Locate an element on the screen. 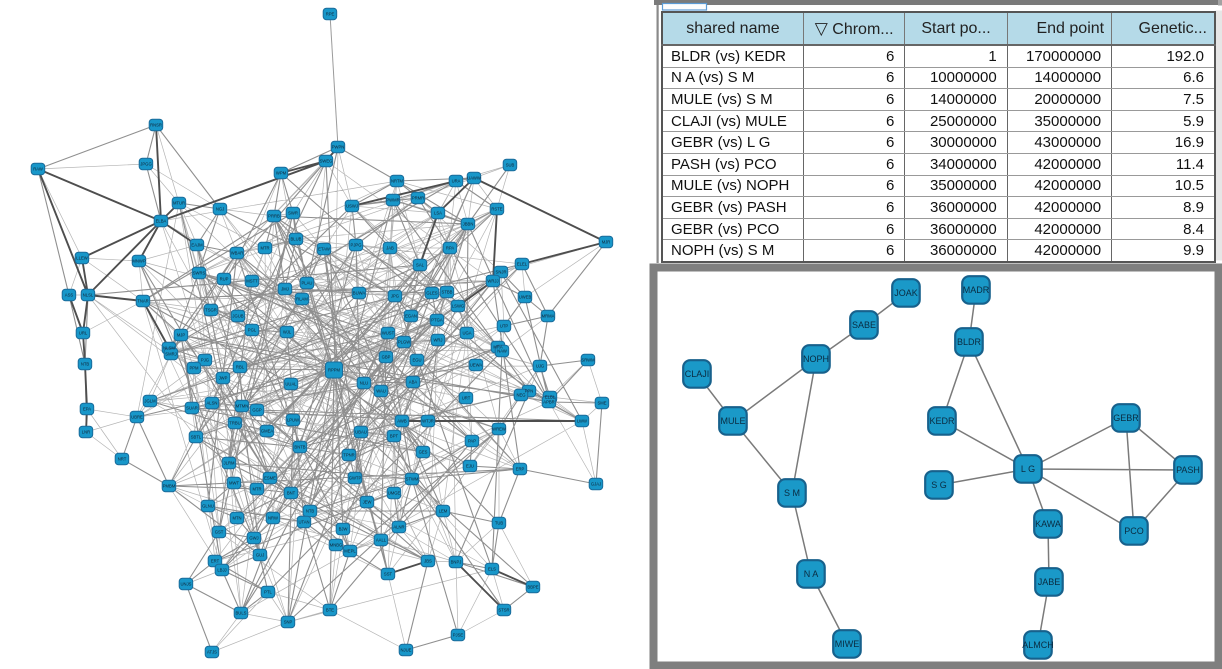 Image resolution: width=1222 pixels, height=669 pixels. svg-text: TRBU is located at coordinates (234, 423).